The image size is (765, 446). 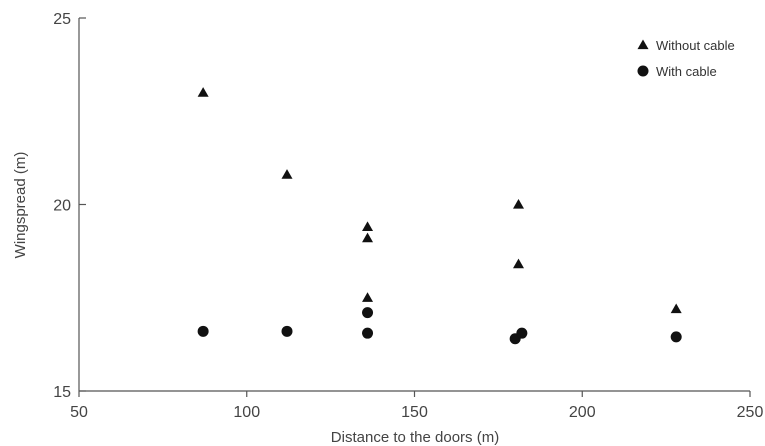 What do you see at coordinates (246, 412) in the screenshot?
I see `x-tick-label-100: 100` at bounding box center [246, 412].